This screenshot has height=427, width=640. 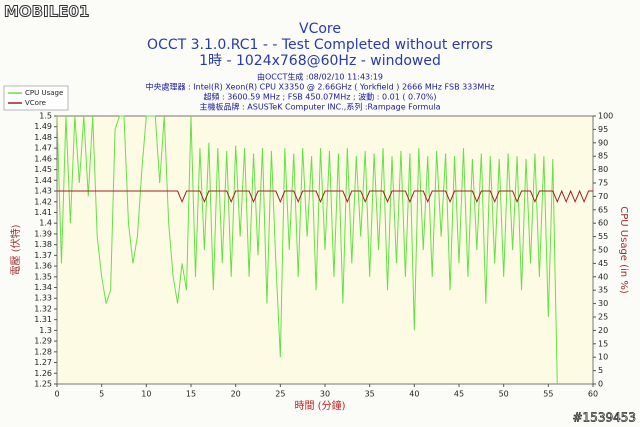 What do you see at coordinates (43, 158) in the screenshot?
I see `y-tick-label: 1.46` at bounding box center [43, 158].